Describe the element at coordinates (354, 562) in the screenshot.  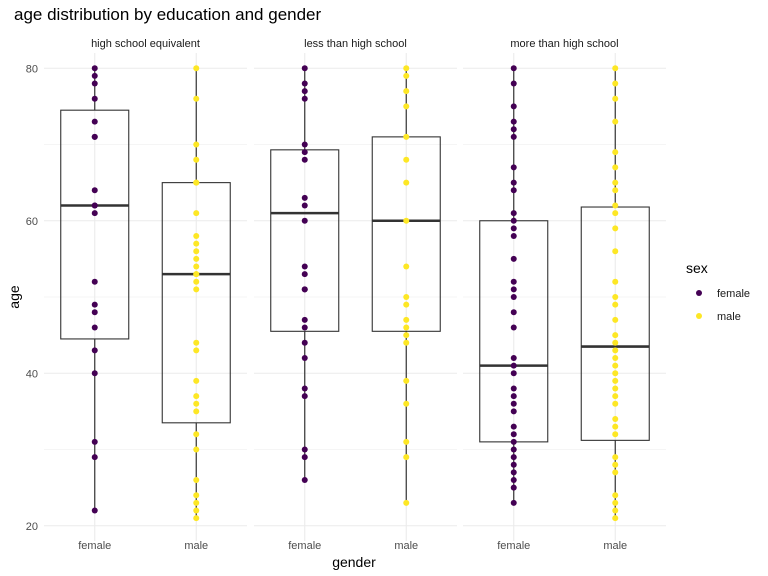
I see `x-axis-label: gender` at that location.